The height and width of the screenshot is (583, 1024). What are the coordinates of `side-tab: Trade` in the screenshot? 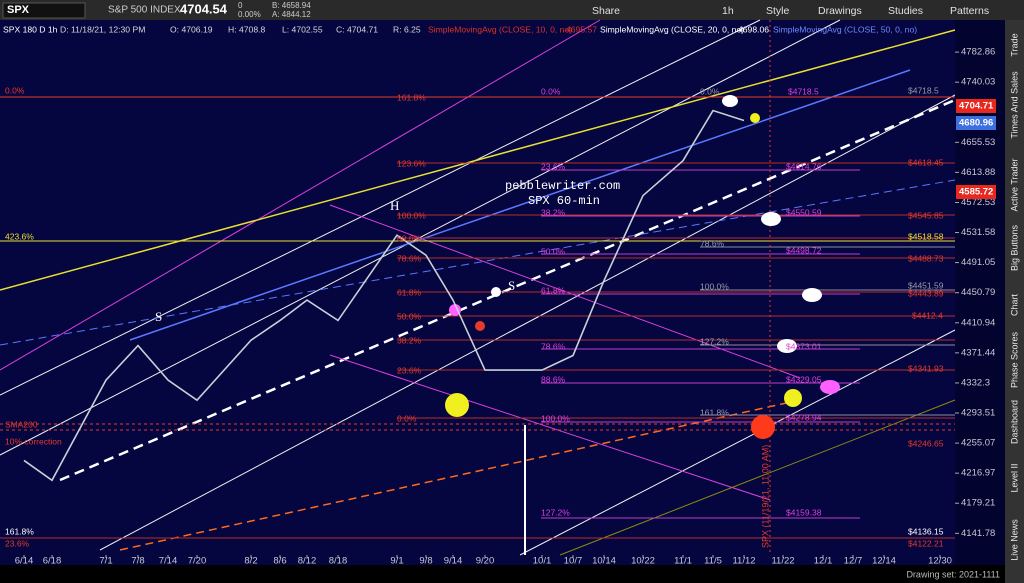 It's located at (1014, 44).